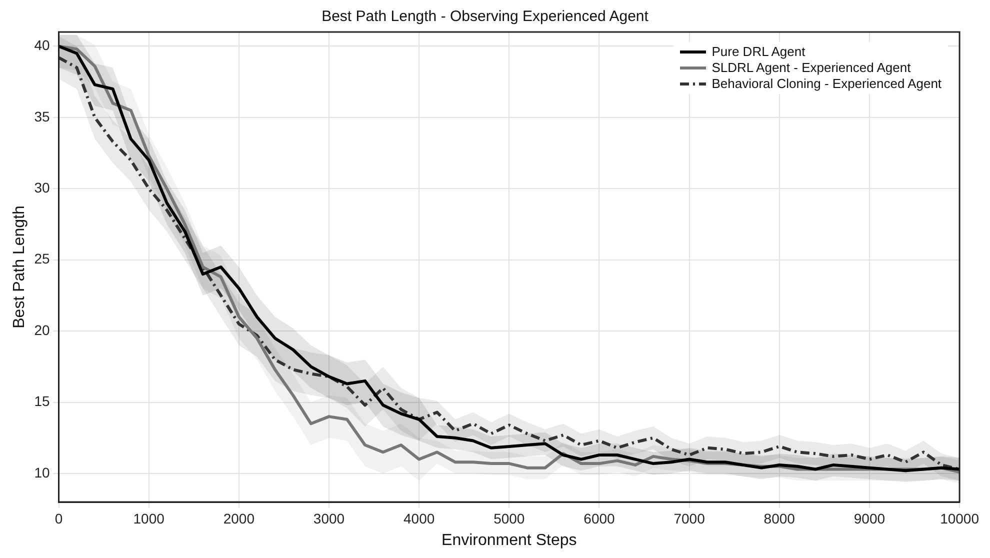 The width and height of the screenshot is (990, 558). I want to click on x-tick-label: 4000, so click(419, 518).